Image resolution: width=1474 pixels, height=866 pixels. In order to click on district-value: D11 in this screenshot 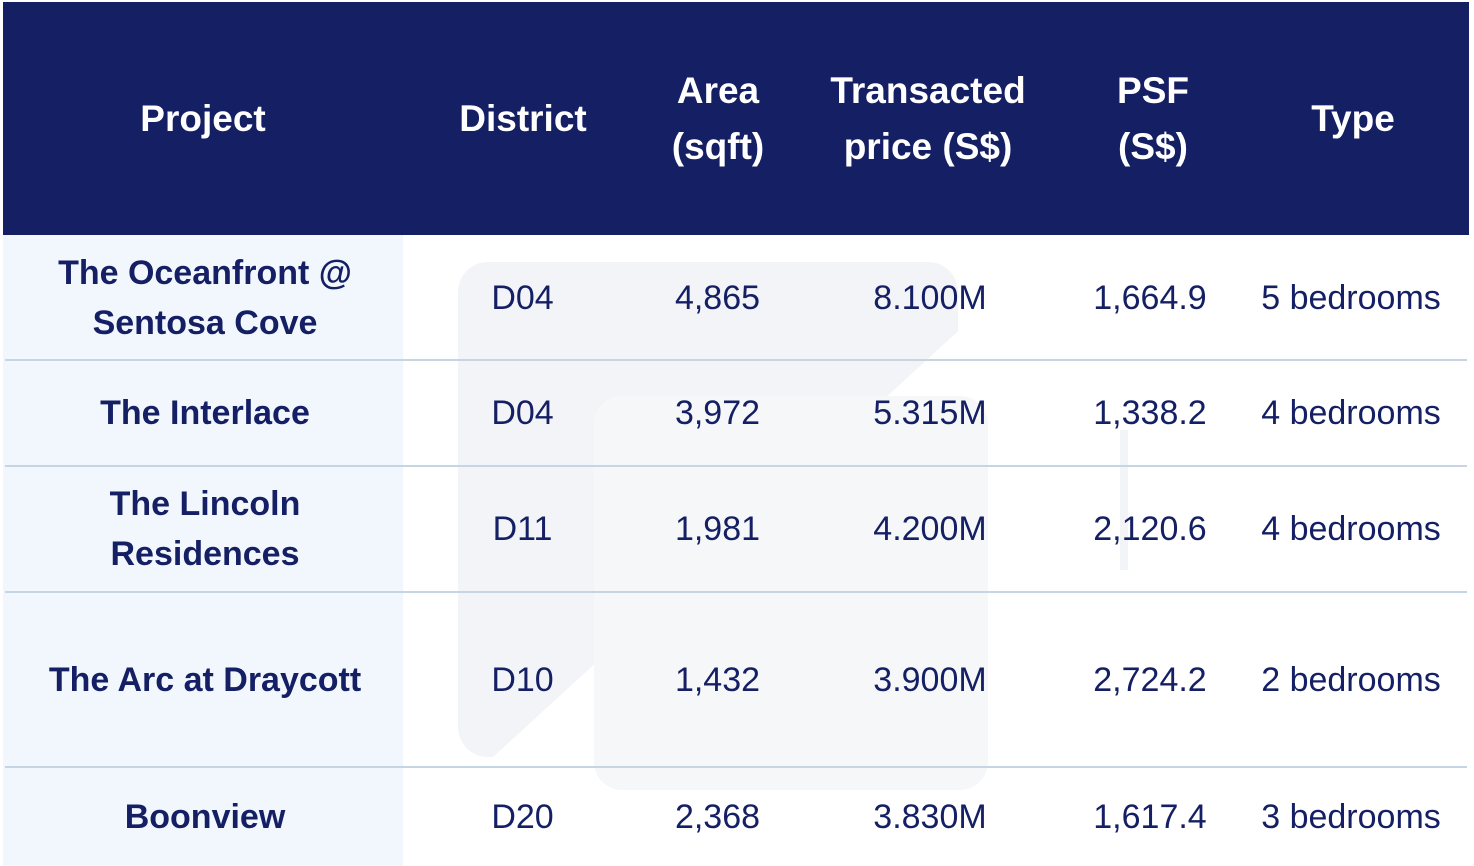, I will do `click(522, 529)`.